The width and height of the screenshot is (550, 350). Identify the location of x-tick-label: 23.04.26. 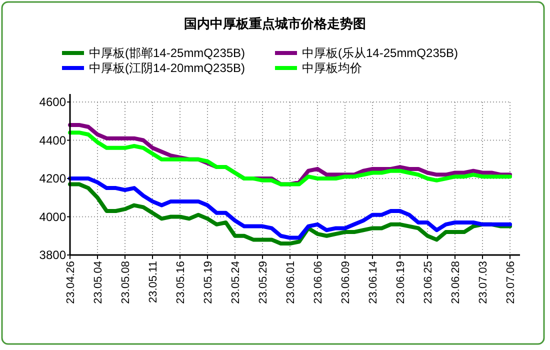
(71, 282).